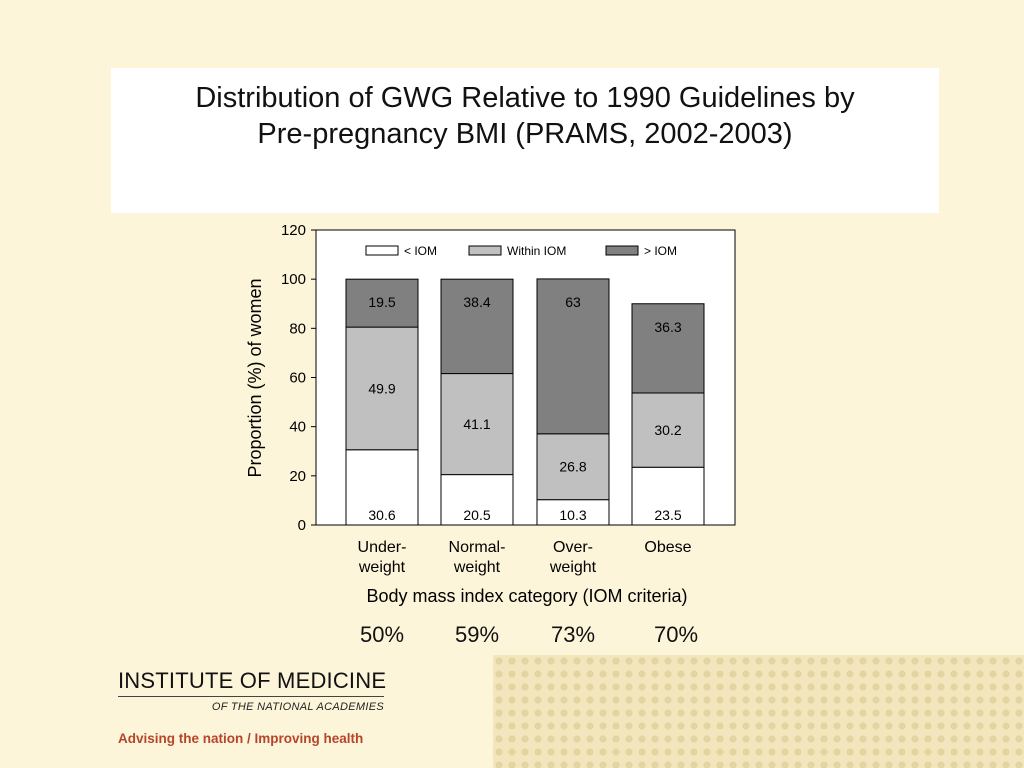 The height and width of the screenshot is (768, 1024). I want to click on bar-value-label: 49.9, so click(381, 388).